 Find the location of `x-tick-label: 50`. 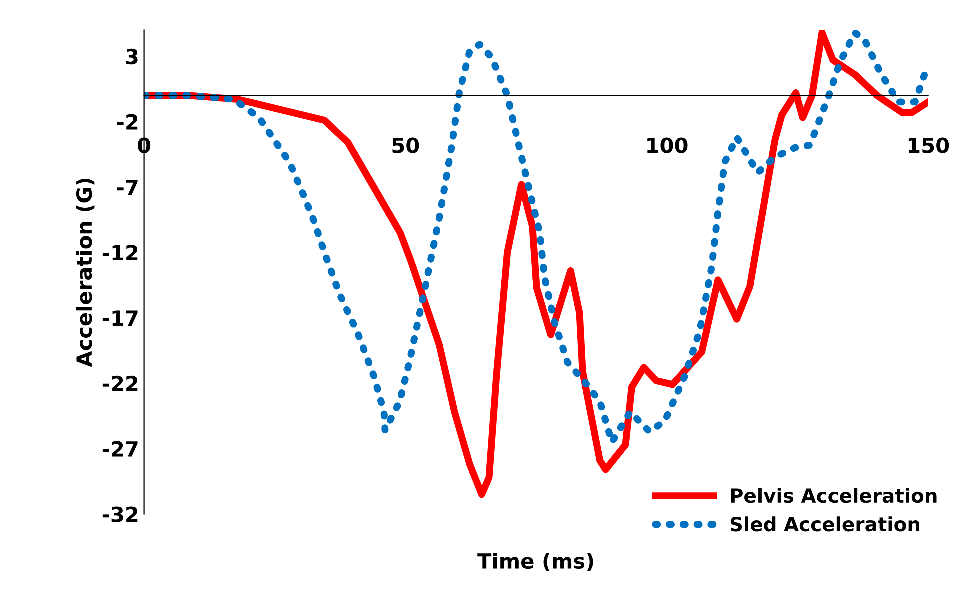

x-tick-label: 50 is located at coordinates (406, 146).